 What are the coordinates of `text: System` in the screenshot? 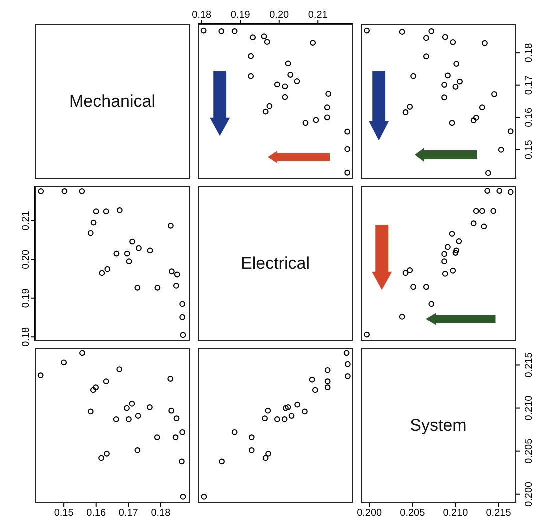 It's located at (438, 425).